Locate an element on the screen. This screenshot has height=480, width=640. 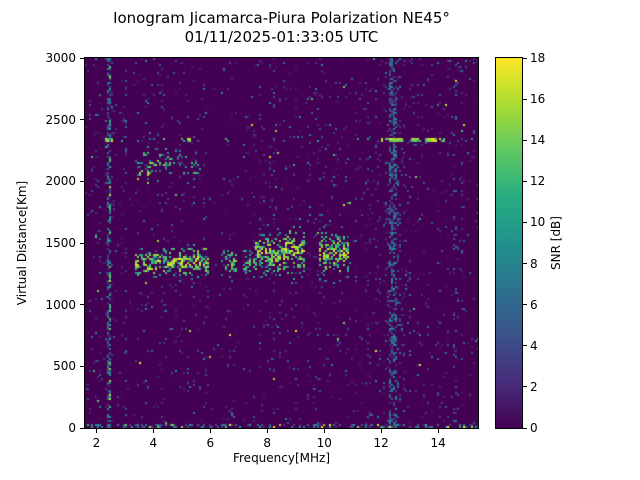
y-tick-label: 500 is located at coordinates (64, 366).